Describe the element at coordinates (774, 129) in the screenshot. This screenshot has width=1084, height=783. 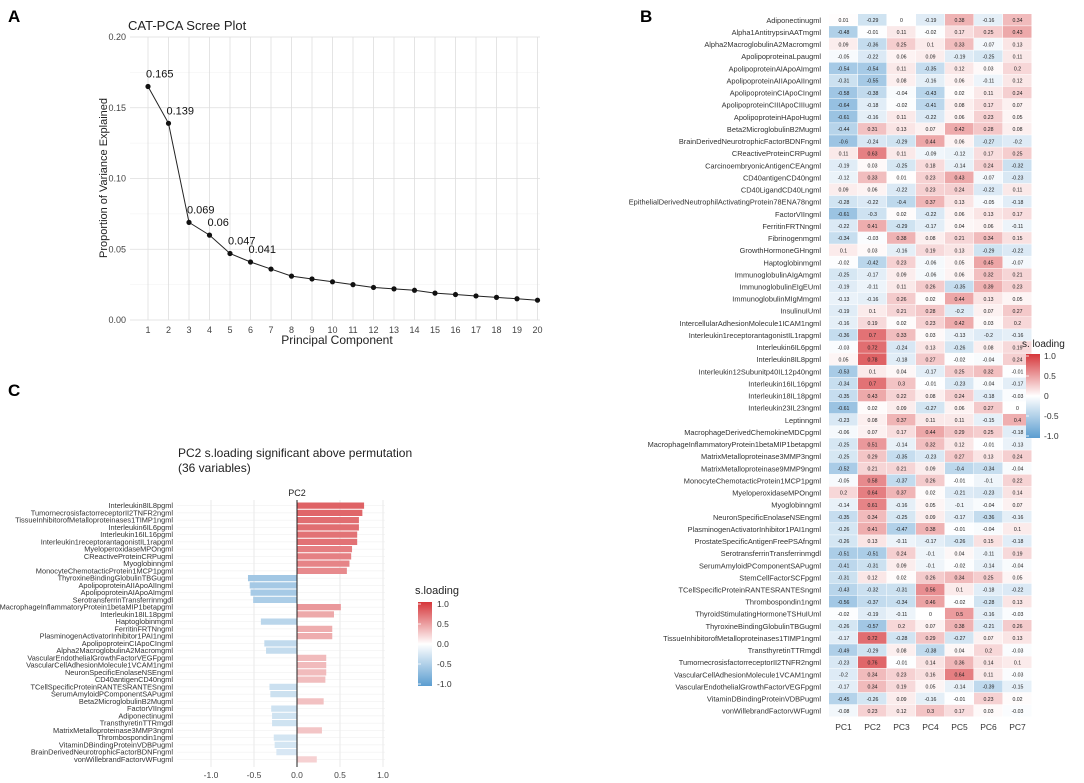
I see `panel-b-row-label: Beta2MicroglobulinB2Mugml` at that location.